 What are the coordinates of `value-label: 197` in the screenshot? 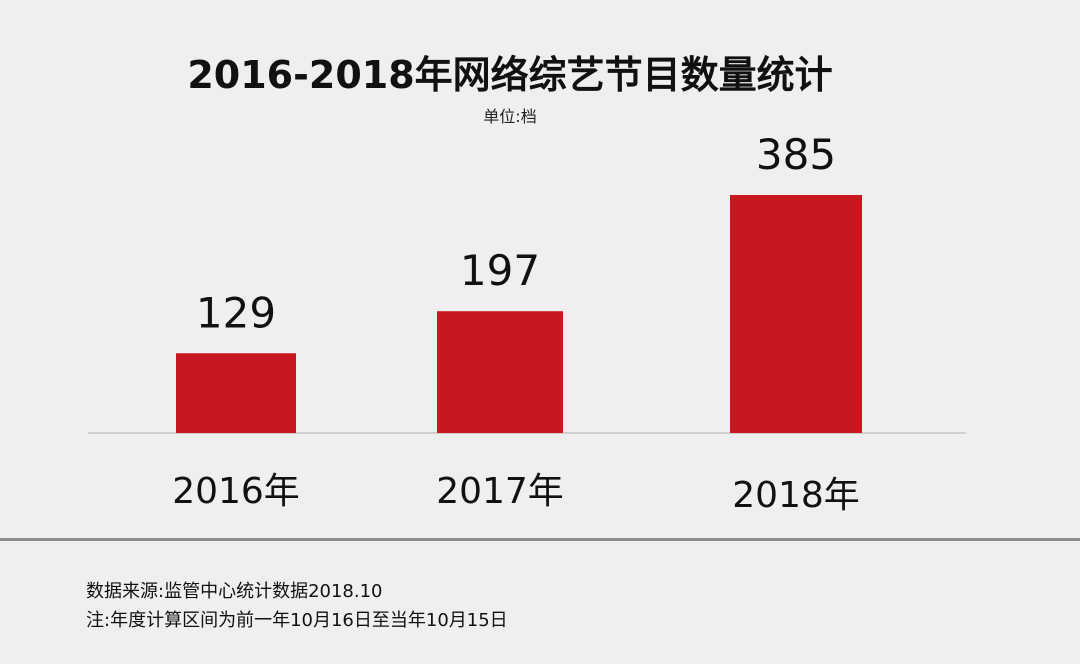 It's located at (500, 270).